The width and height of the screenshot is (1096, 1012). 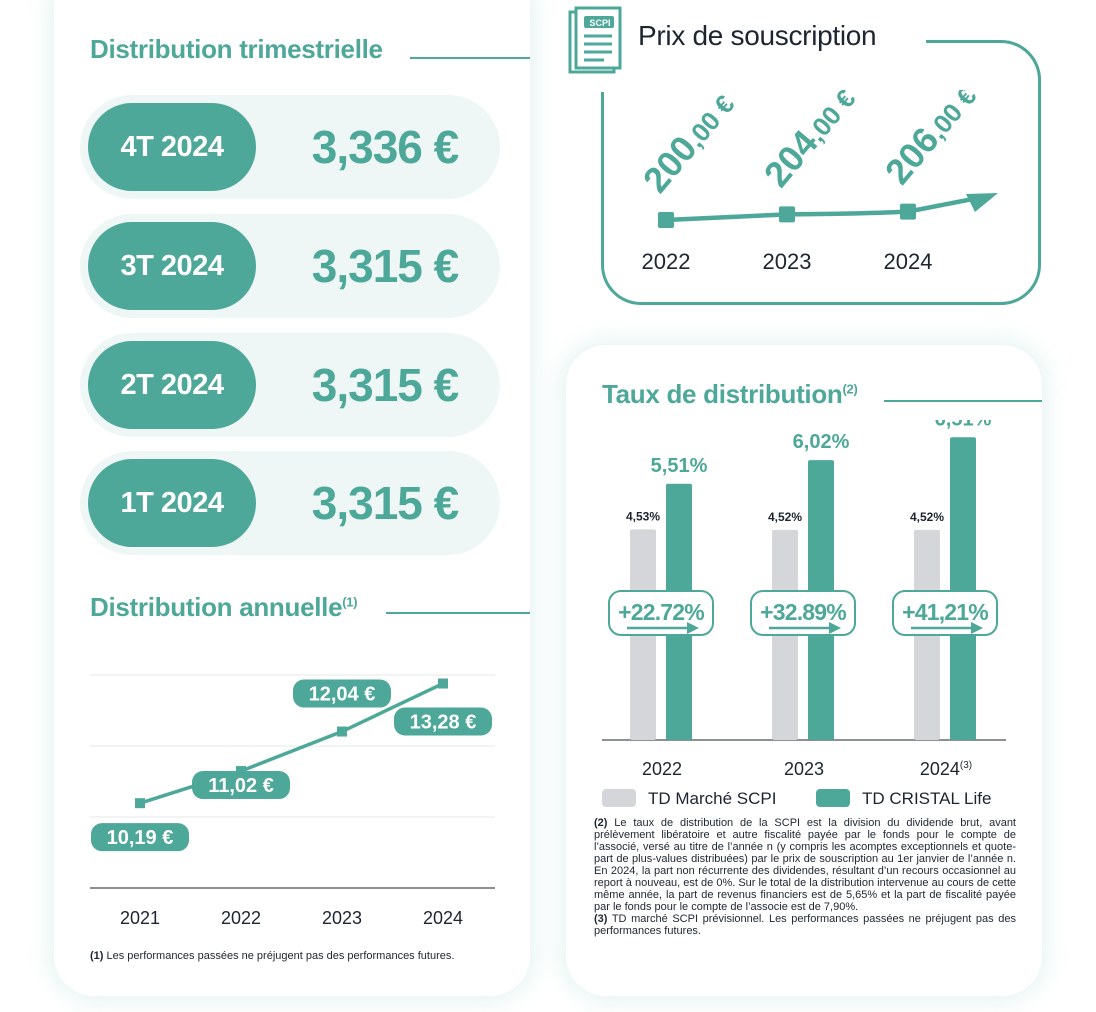 I want to click on price-label: 206,00 €, so click(x=930, y=141).